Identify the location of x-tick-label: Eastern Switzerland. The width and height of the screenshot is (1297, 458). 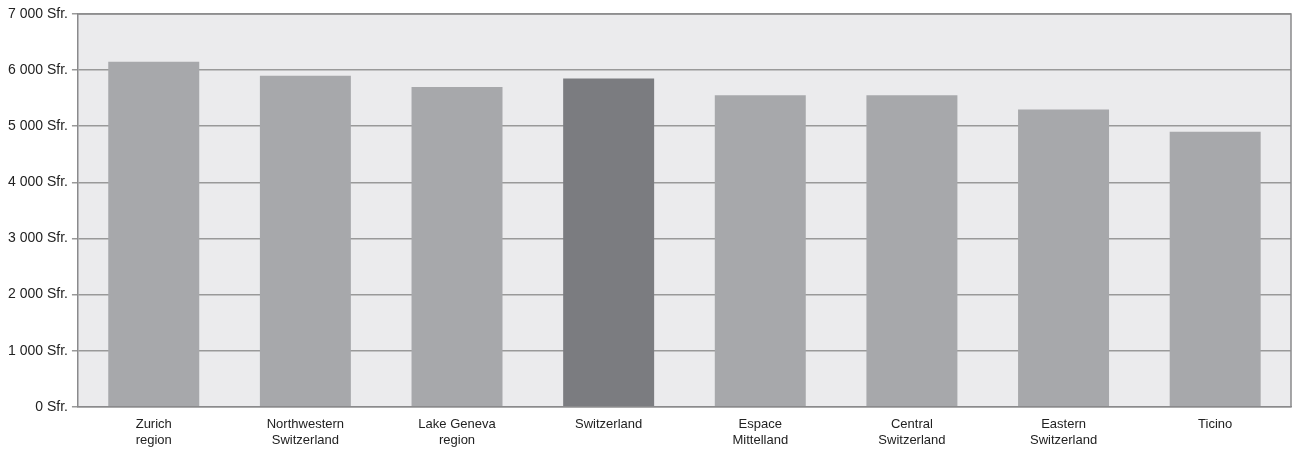
(1063, 431).